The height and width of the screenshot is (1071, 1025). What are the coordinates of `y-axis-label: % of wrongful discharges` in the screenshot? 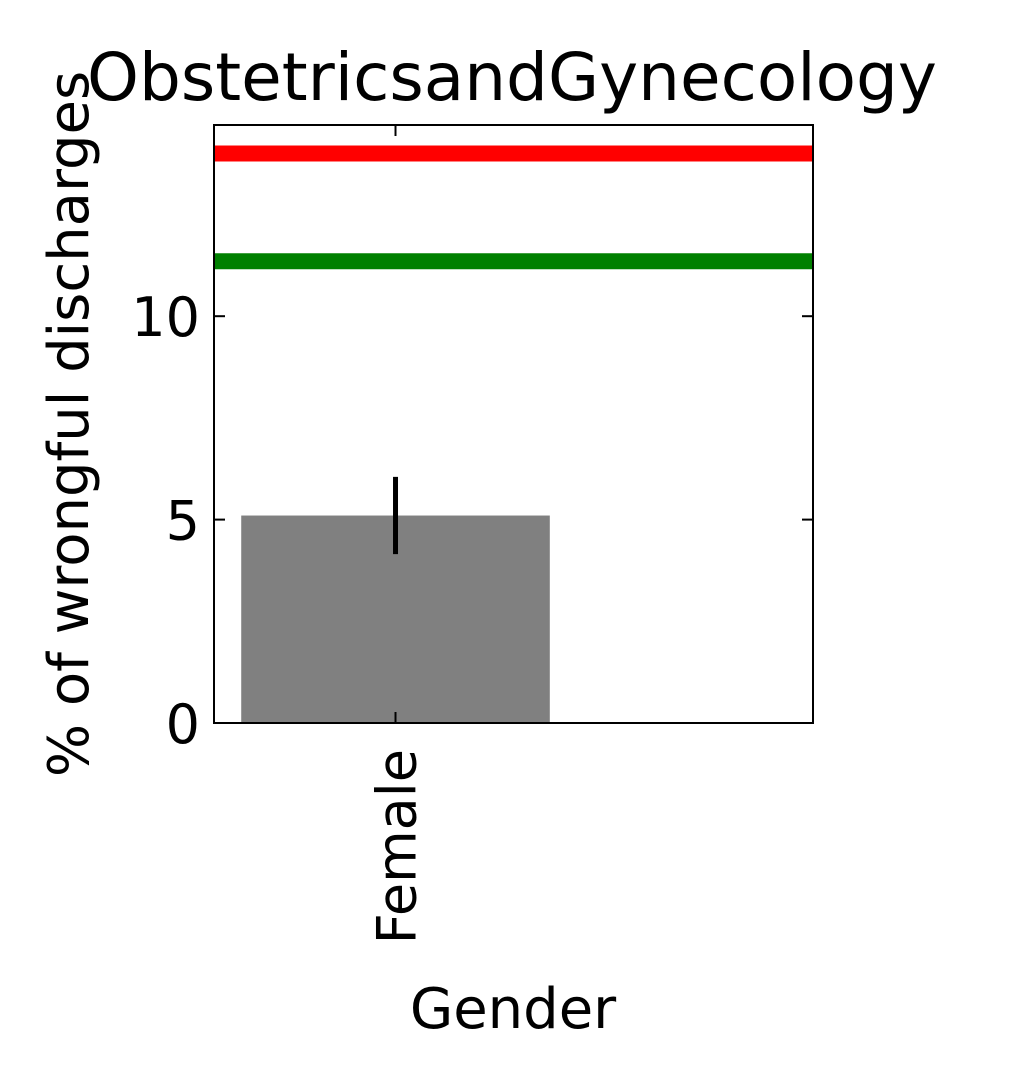 It's located at (69, 424).